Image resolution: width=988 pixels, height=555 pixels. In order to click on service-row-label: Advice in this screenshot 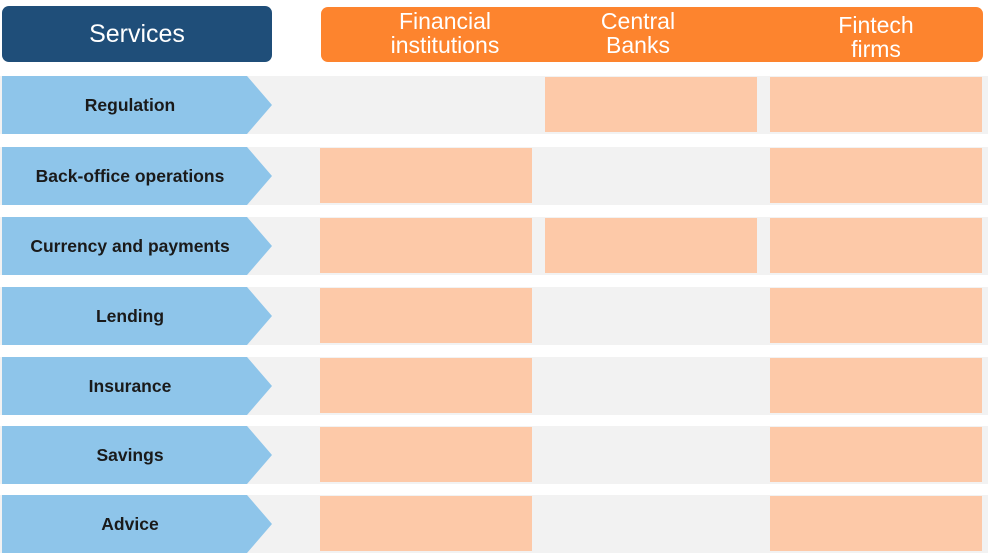, I will do `click(137, 524)`.